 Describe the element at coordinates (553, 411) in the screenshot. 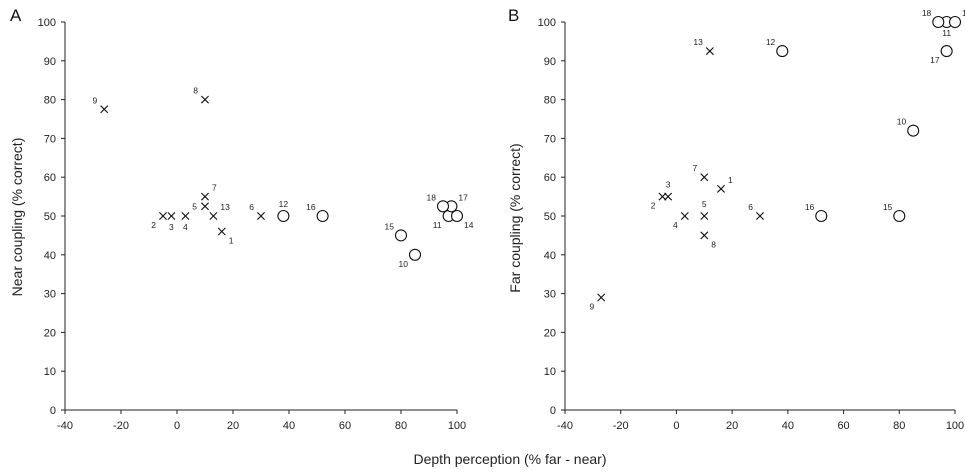

I see `panel-b-y-tick-label: 0` at that location.